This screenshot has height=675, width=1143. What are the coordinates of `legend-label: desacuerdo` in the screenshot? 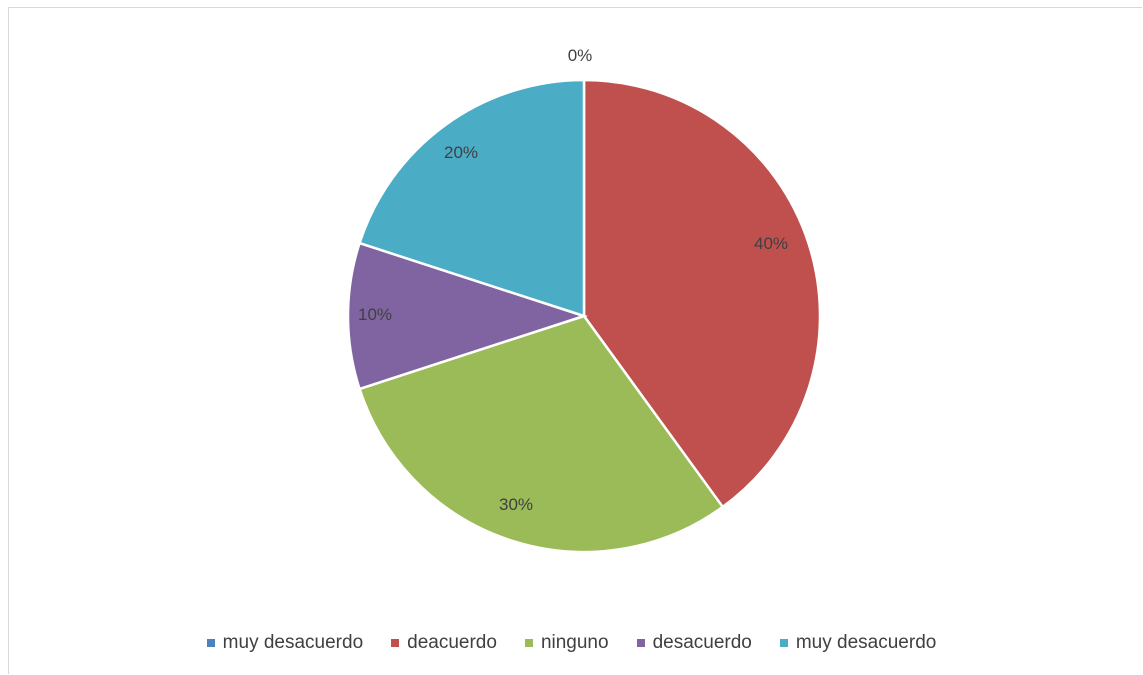 It's located at (702, 642).